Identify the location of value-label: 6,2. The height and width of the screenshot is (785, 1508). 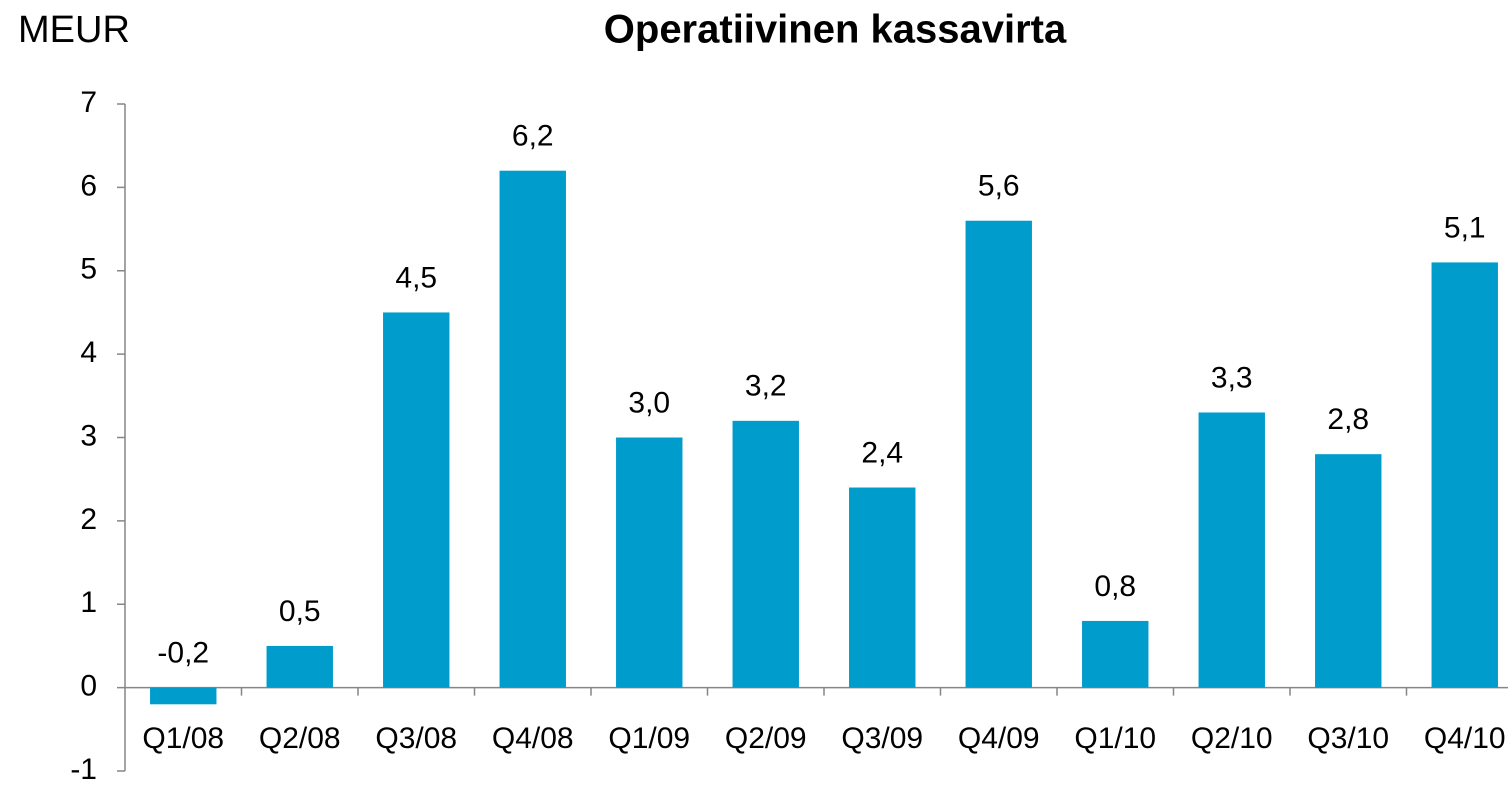
(533, 136).